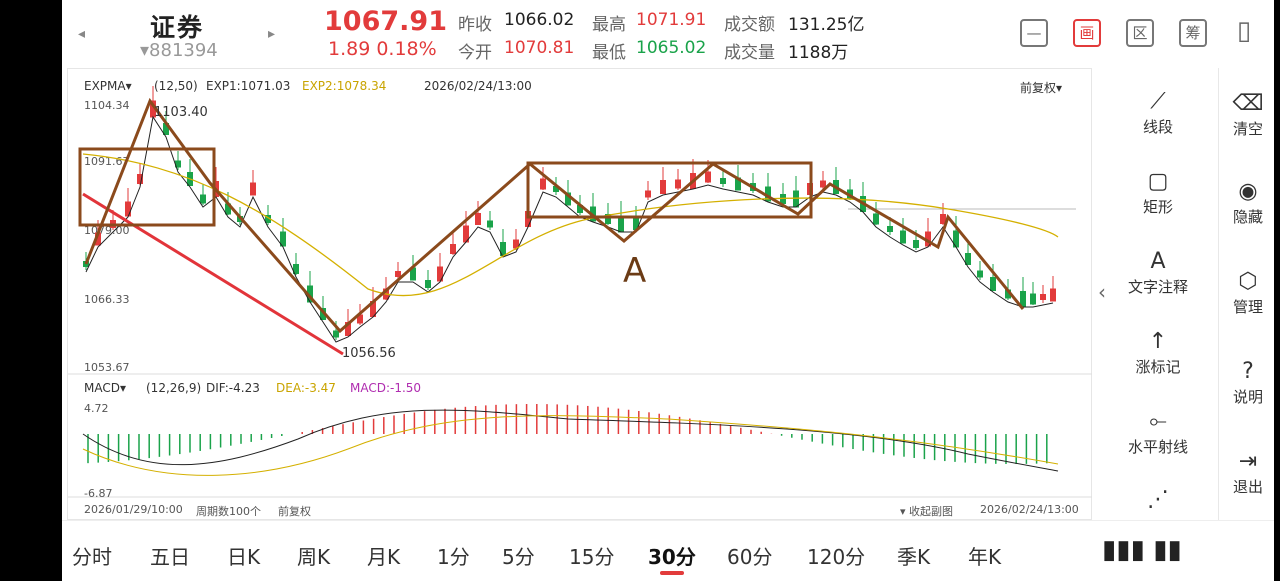  Describe the element at coordinates (635, 271) in the screenshot. I see `wave-mark-a: A` at that location.